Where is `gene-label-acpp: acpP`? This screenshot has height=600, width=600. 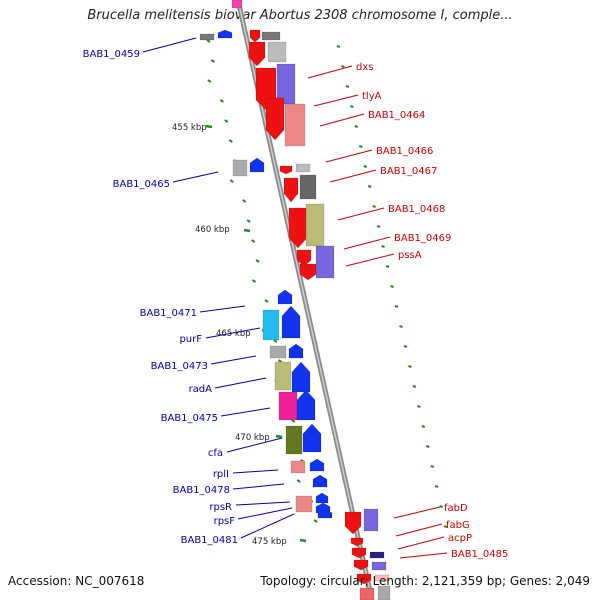
gene-label-acpp: acpP is located at coordinates (460, 538).